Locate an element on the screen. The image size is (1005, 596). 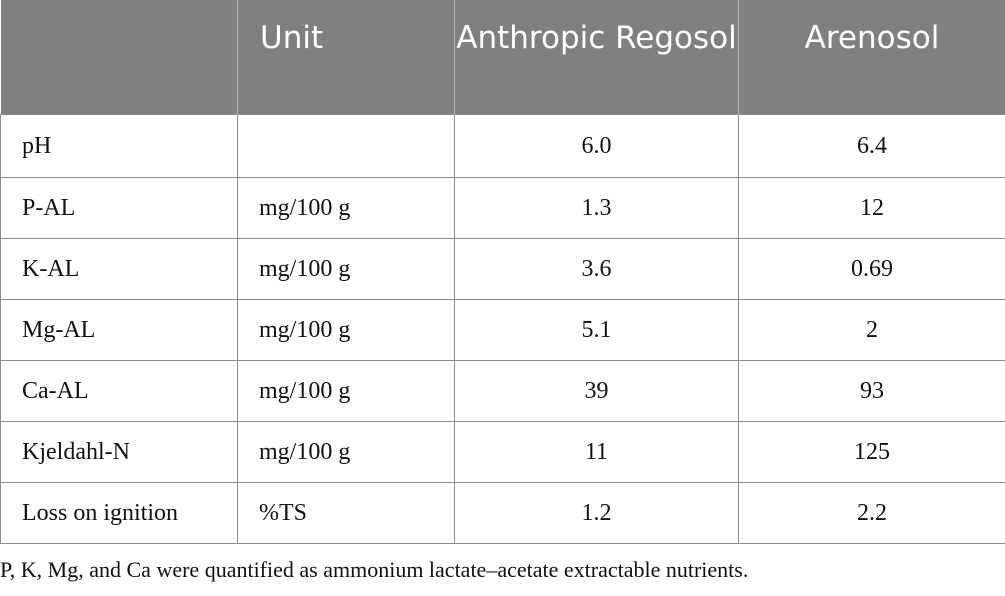
row-arenosol-value: 2.2 is located at coordinates (871, 513).